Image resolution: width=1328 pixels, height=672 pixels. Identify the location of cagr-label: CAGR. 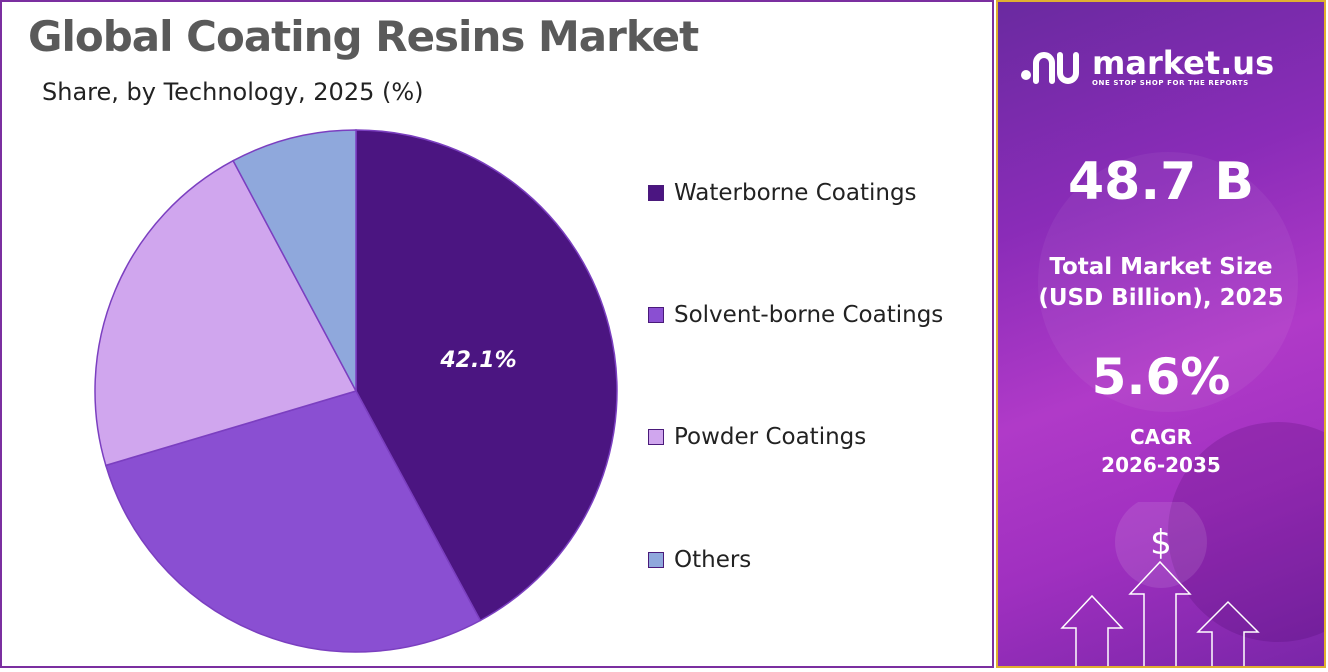
(1161, 437).